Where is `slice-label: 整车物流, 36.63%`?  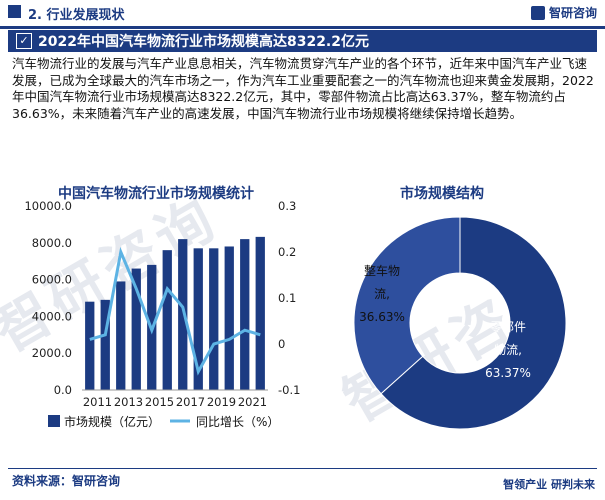 slice-label: 整车物流, 36.63% is located at coordinates (382, 293).